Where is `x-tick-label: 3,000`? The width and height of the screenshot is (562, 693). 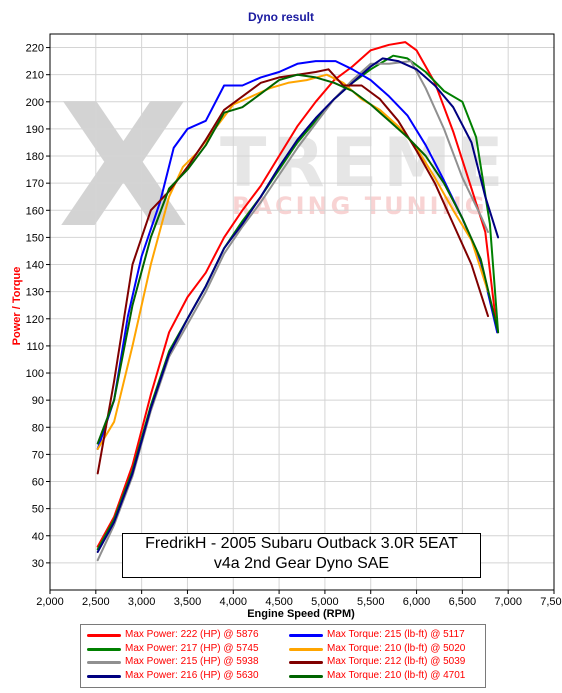 x-tick-label: 3,000 is located at coordinates (142, 602).